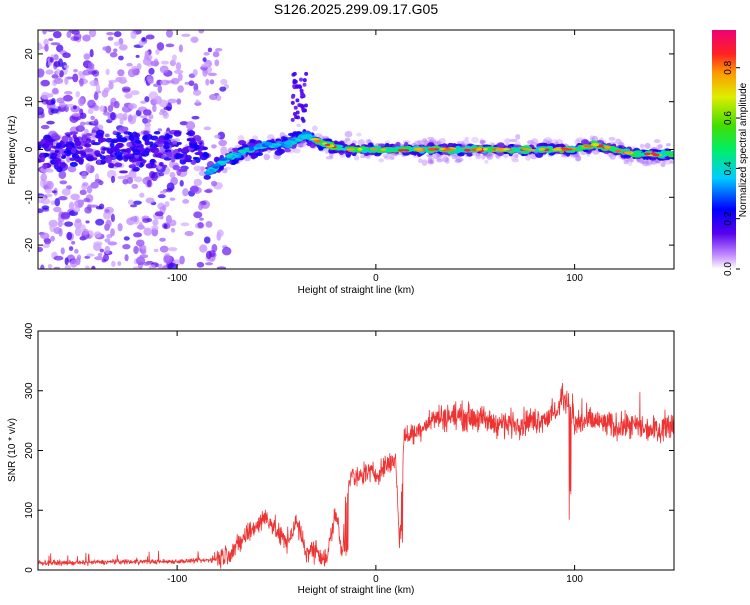 The image size is (750, 605). I want to click on spectrogram-x-tick-label: 100, so click(574, 278).